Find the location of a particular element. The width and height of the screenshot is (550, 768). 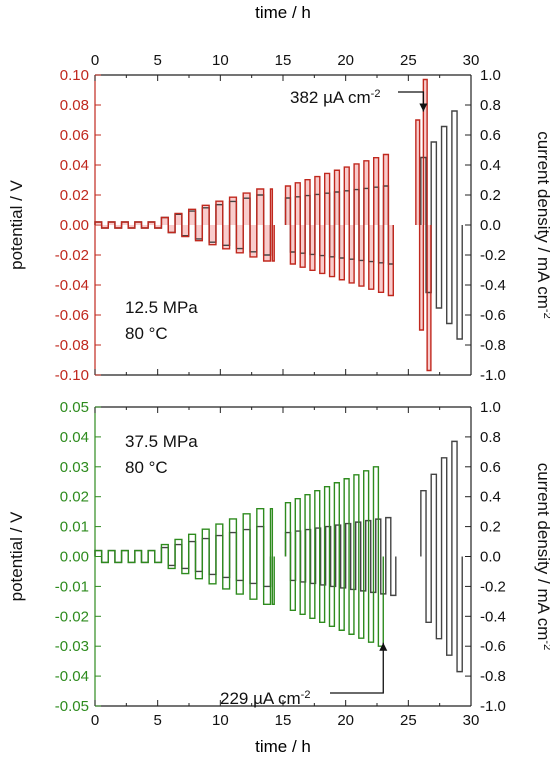

x-tick-label: 25 is located at coordinates (408, 720).